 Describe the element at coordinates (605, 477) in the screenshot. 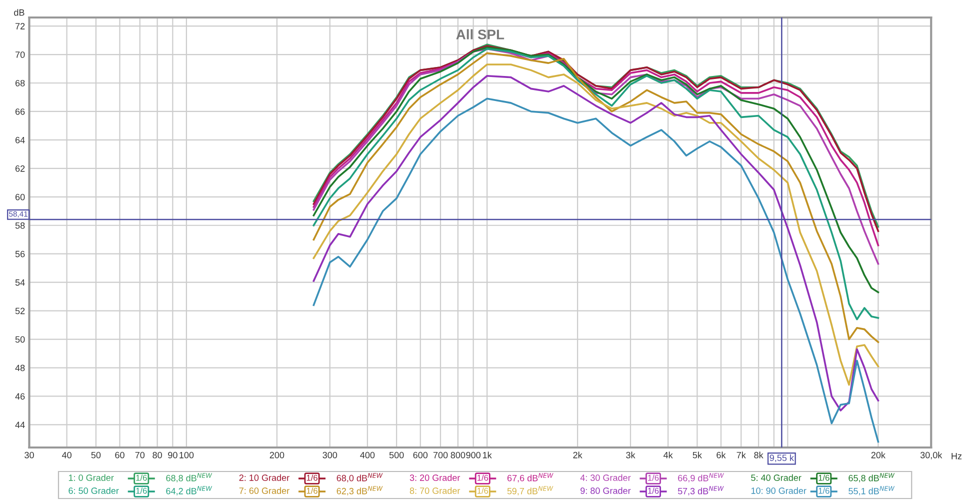

I see `legend-label: 4: 30 Grader` at that location.